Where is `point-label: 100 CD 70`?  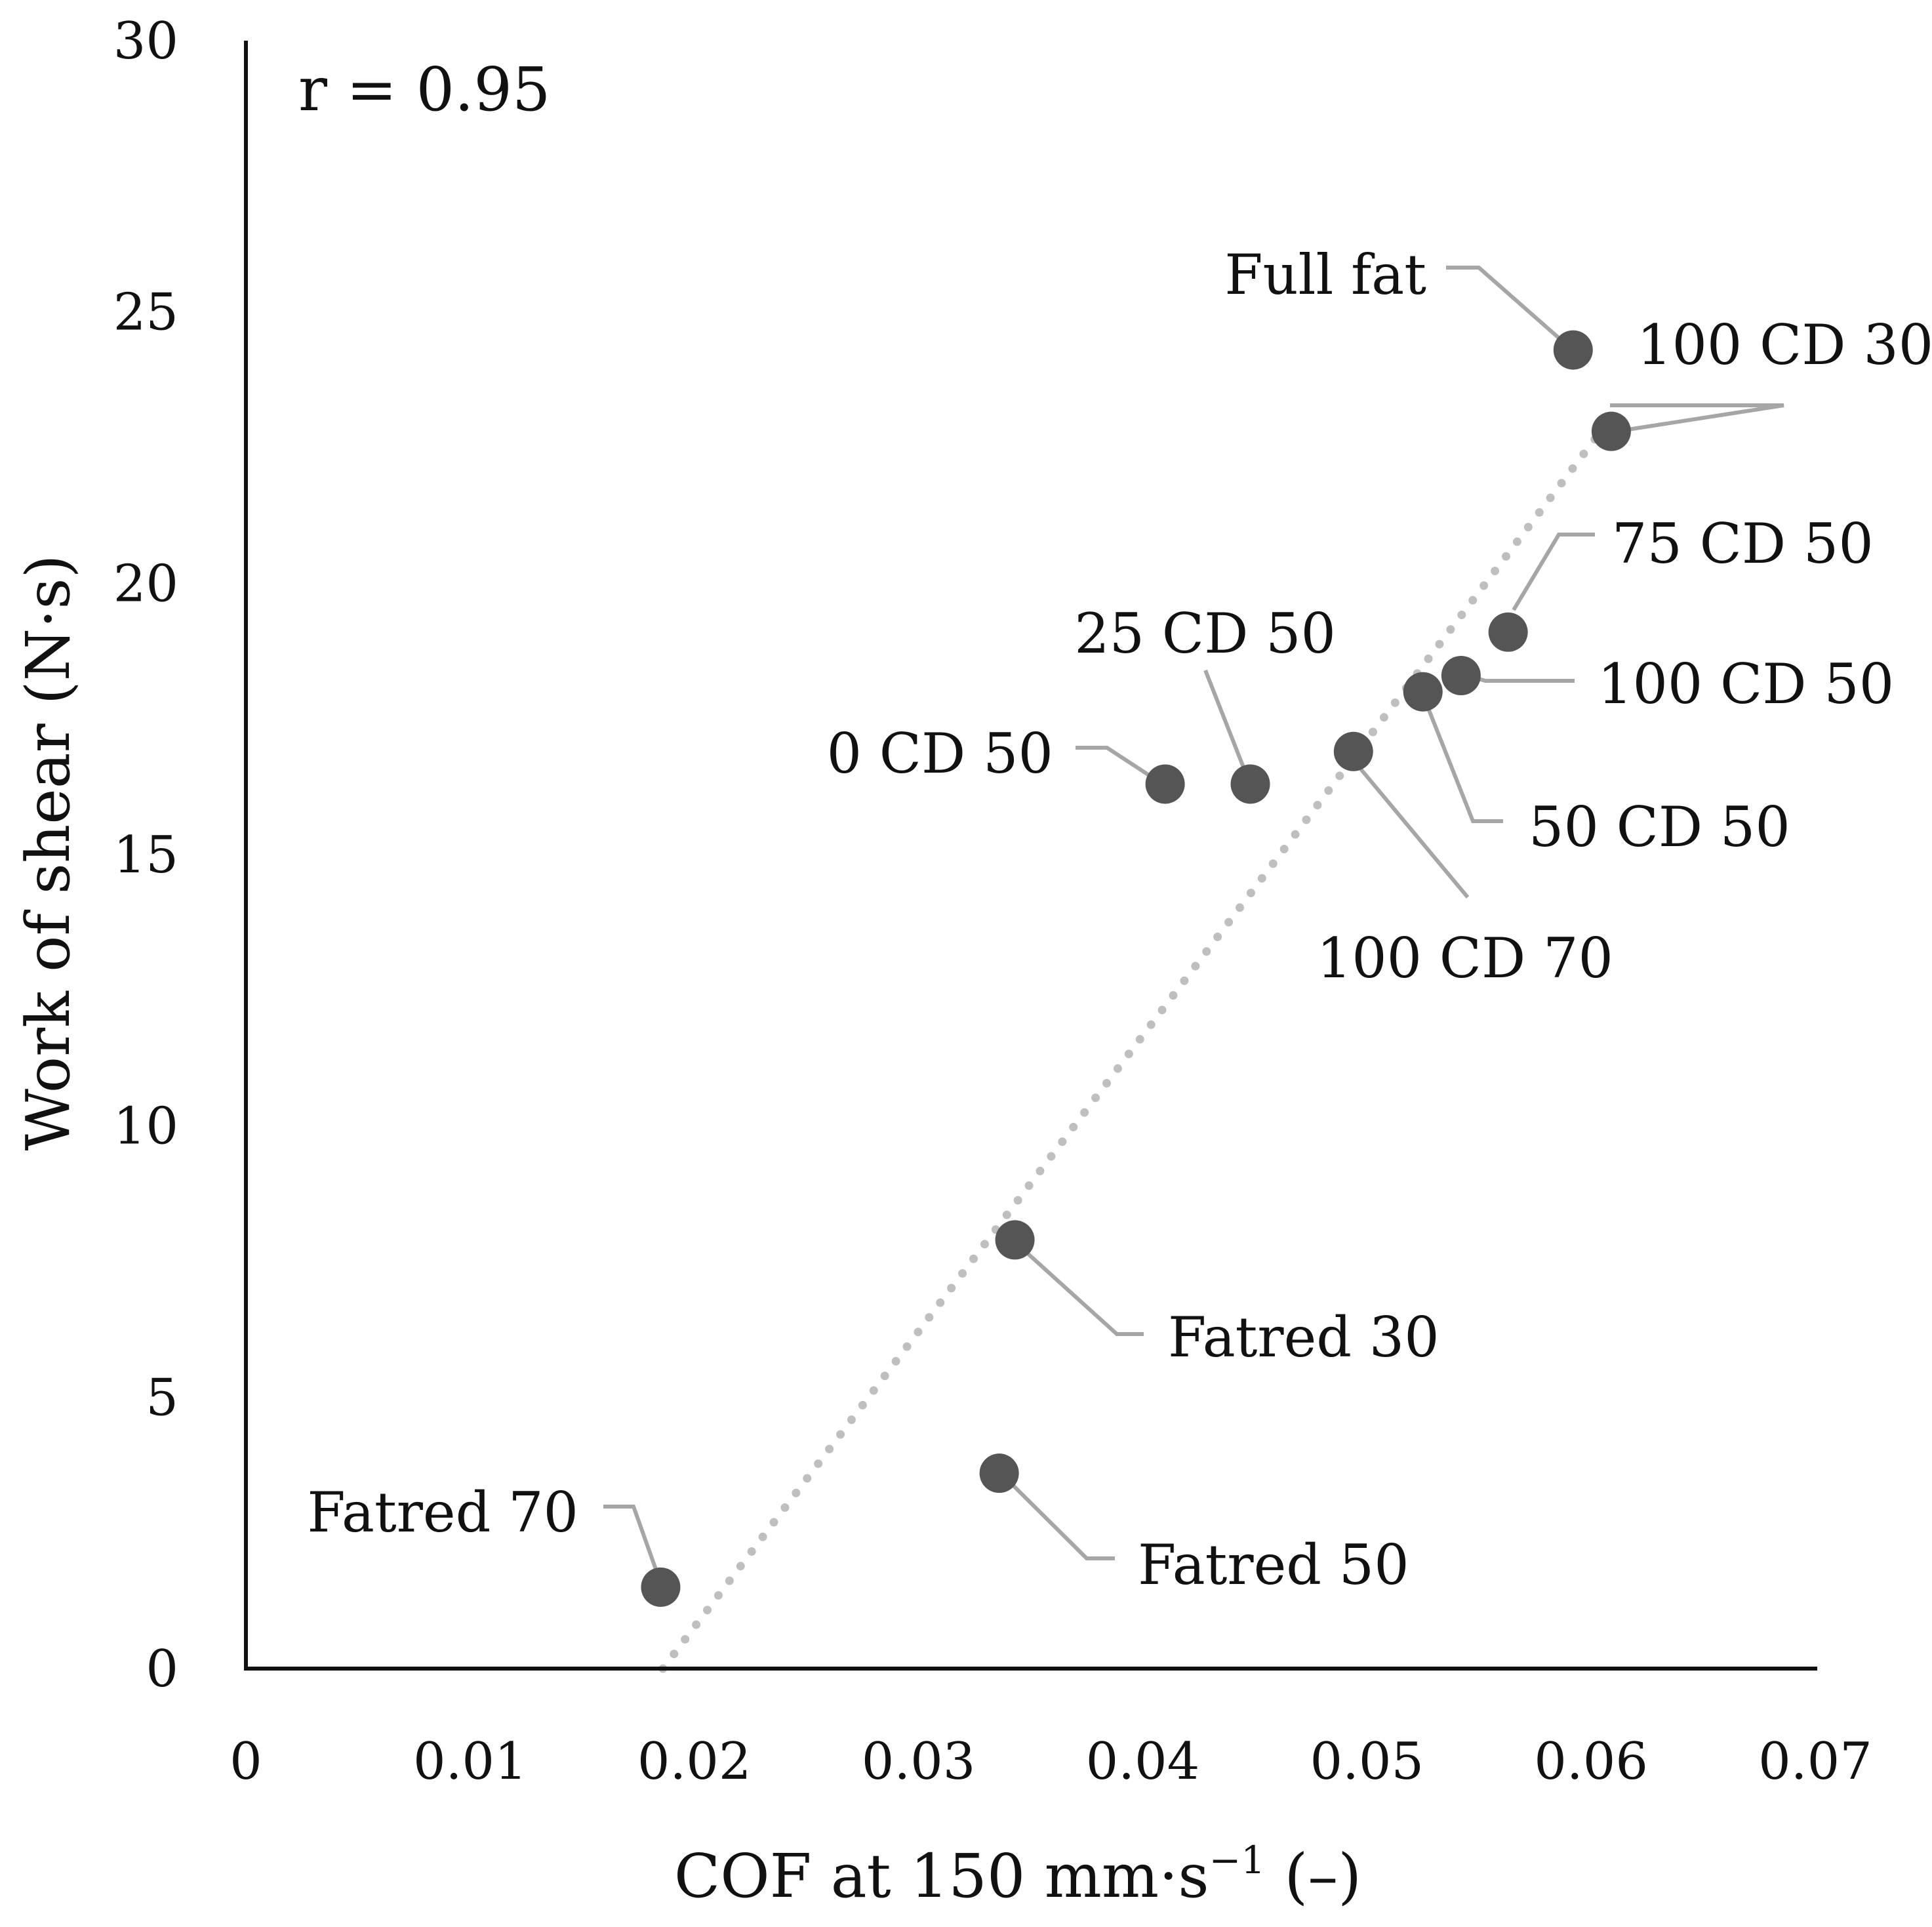
point-label: 100 CD 70 is located at coordinates (1465, 958).